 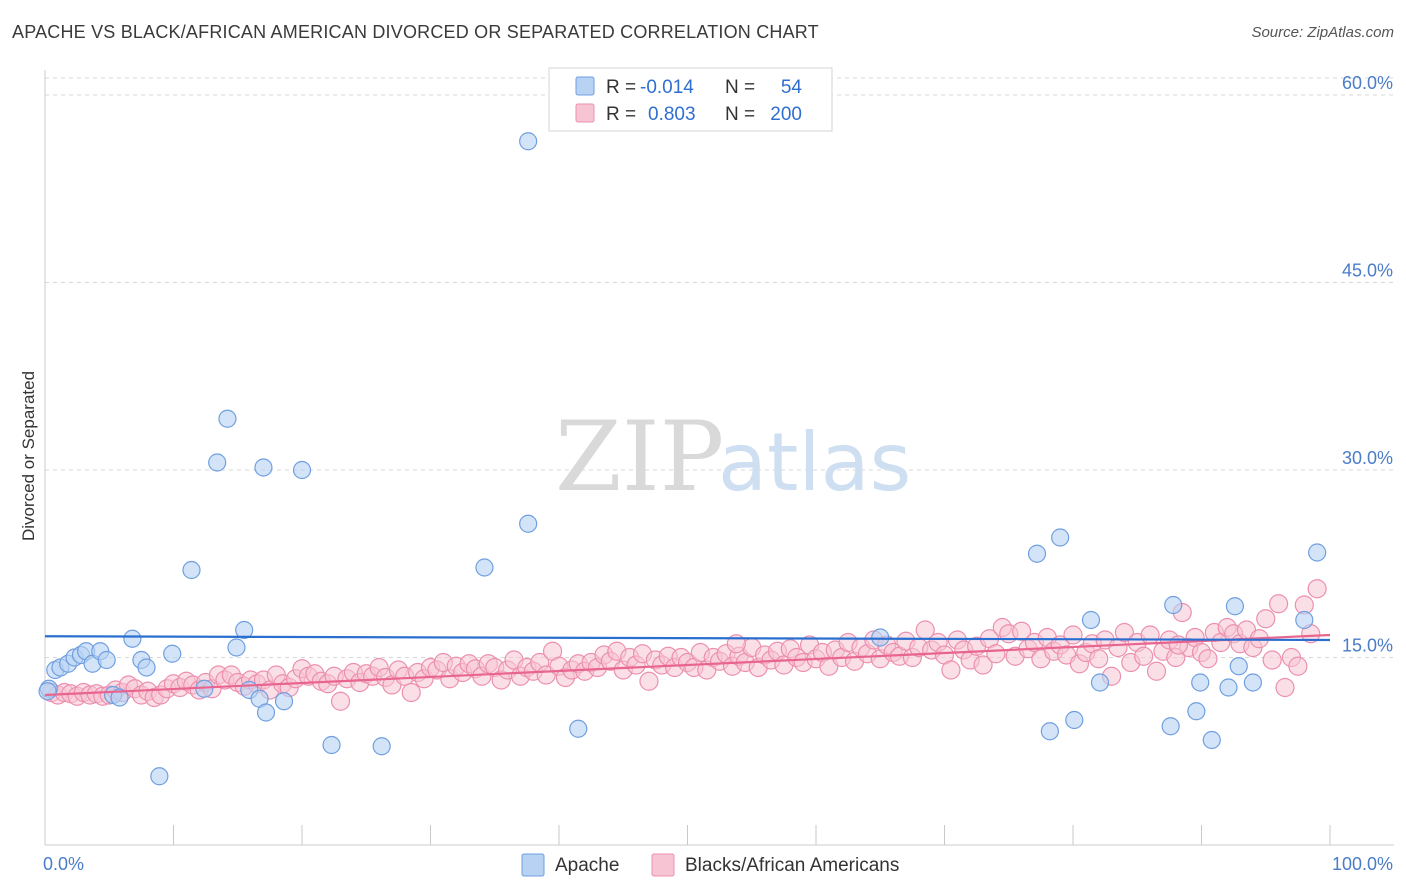 I want to click on trendlines, so click(x=687, y=665).